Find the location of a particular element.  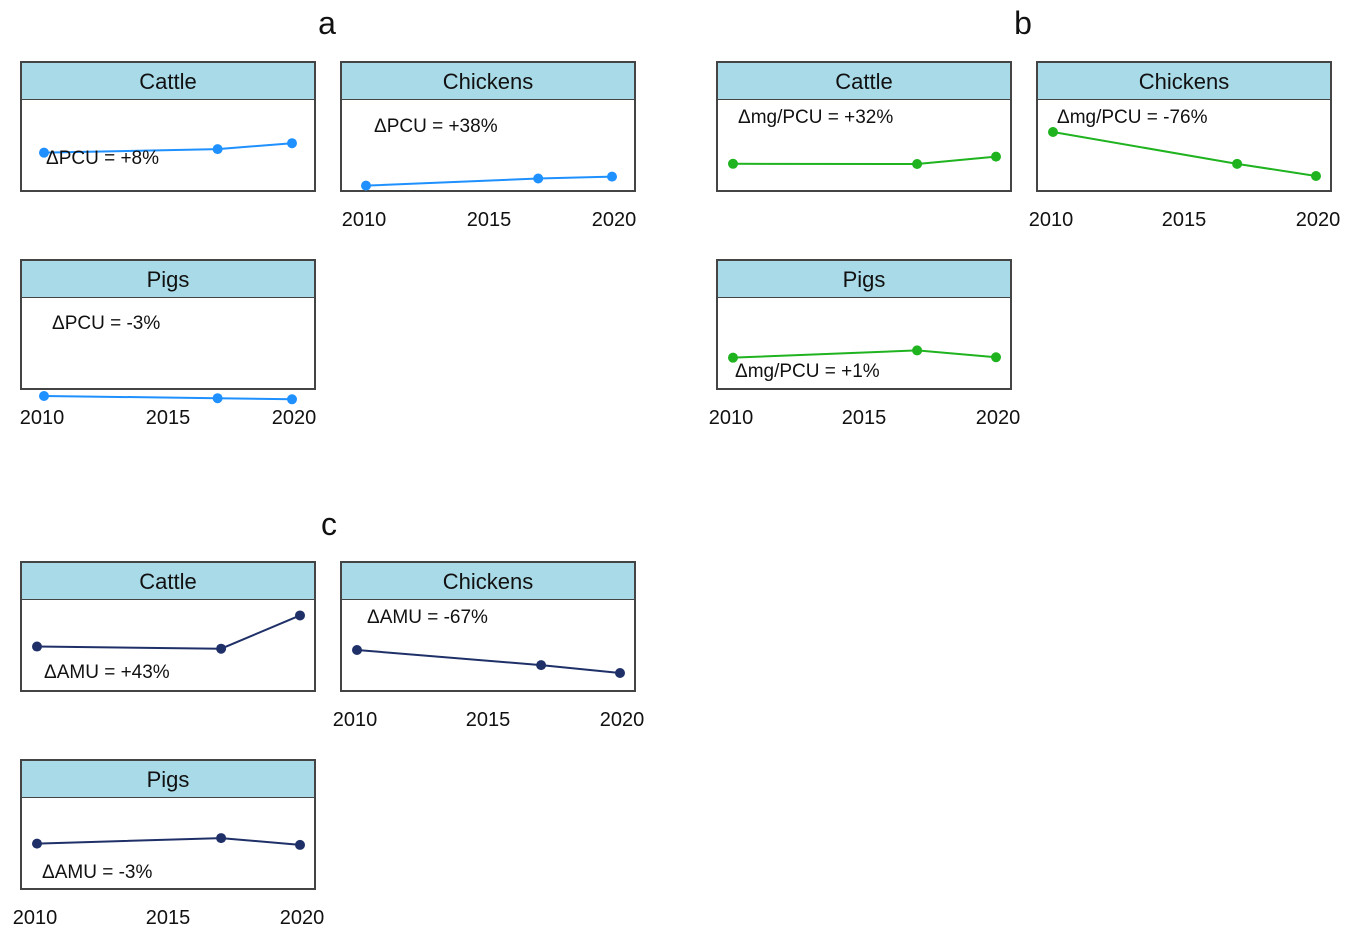

group-label-c: c is located at coordinates (329, 524).